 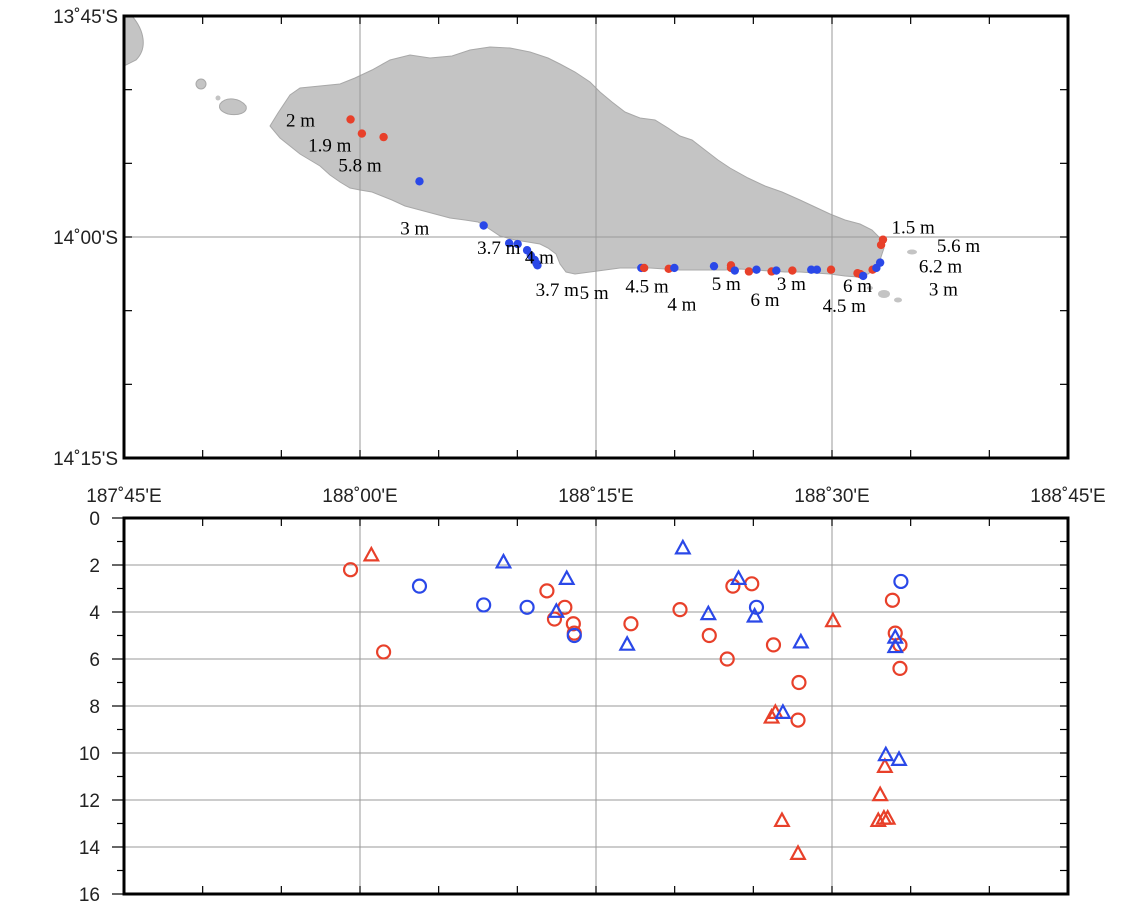 I want to click on height-label: 5.8 m, so click(x=360, y=166).